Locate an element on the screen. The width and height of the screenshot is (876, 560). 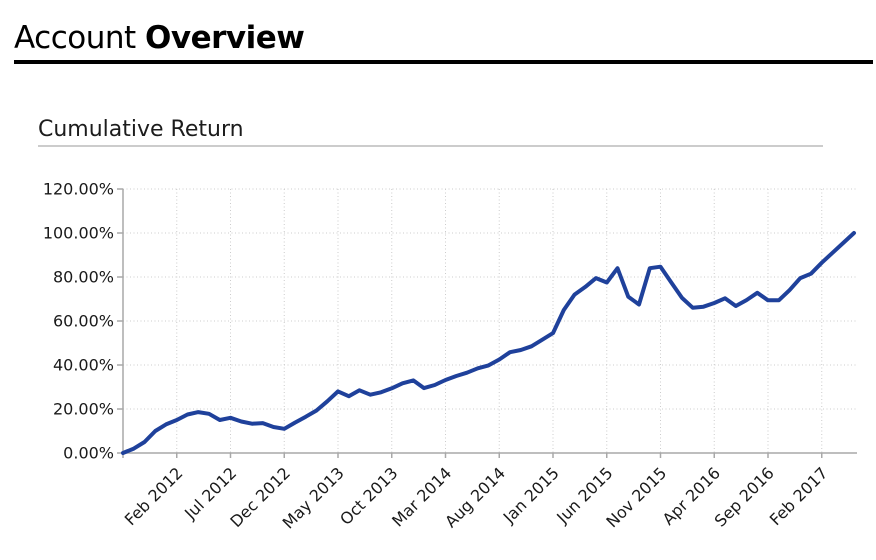
svg-text: Jan 2015 is located at coordinates (531, 495).